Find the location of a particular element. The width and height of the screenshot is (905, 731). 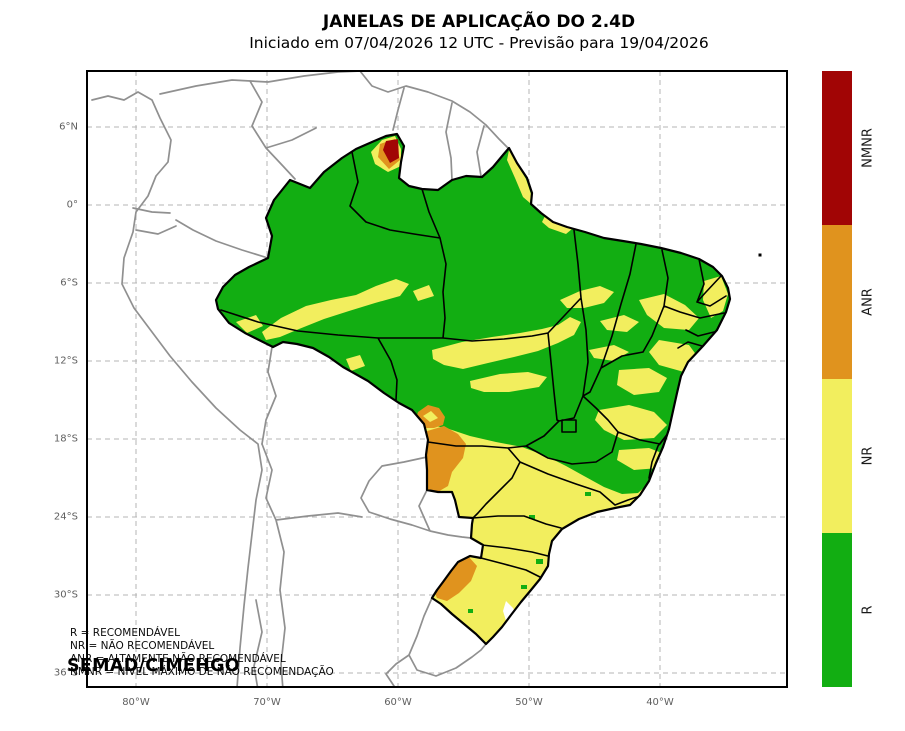

lat-tick-label: 30°S is located at coordinates (65, 595).